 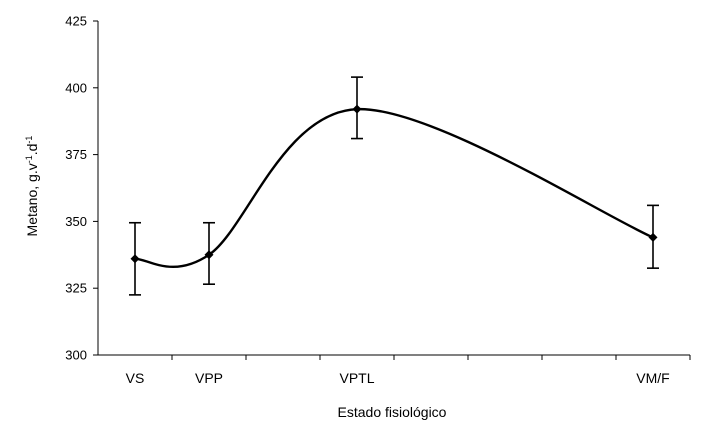 What do you see at coordinates (652, 378) in the screenshot?
I see `x-category-label: VM/F` at bounding box center [652, 378].